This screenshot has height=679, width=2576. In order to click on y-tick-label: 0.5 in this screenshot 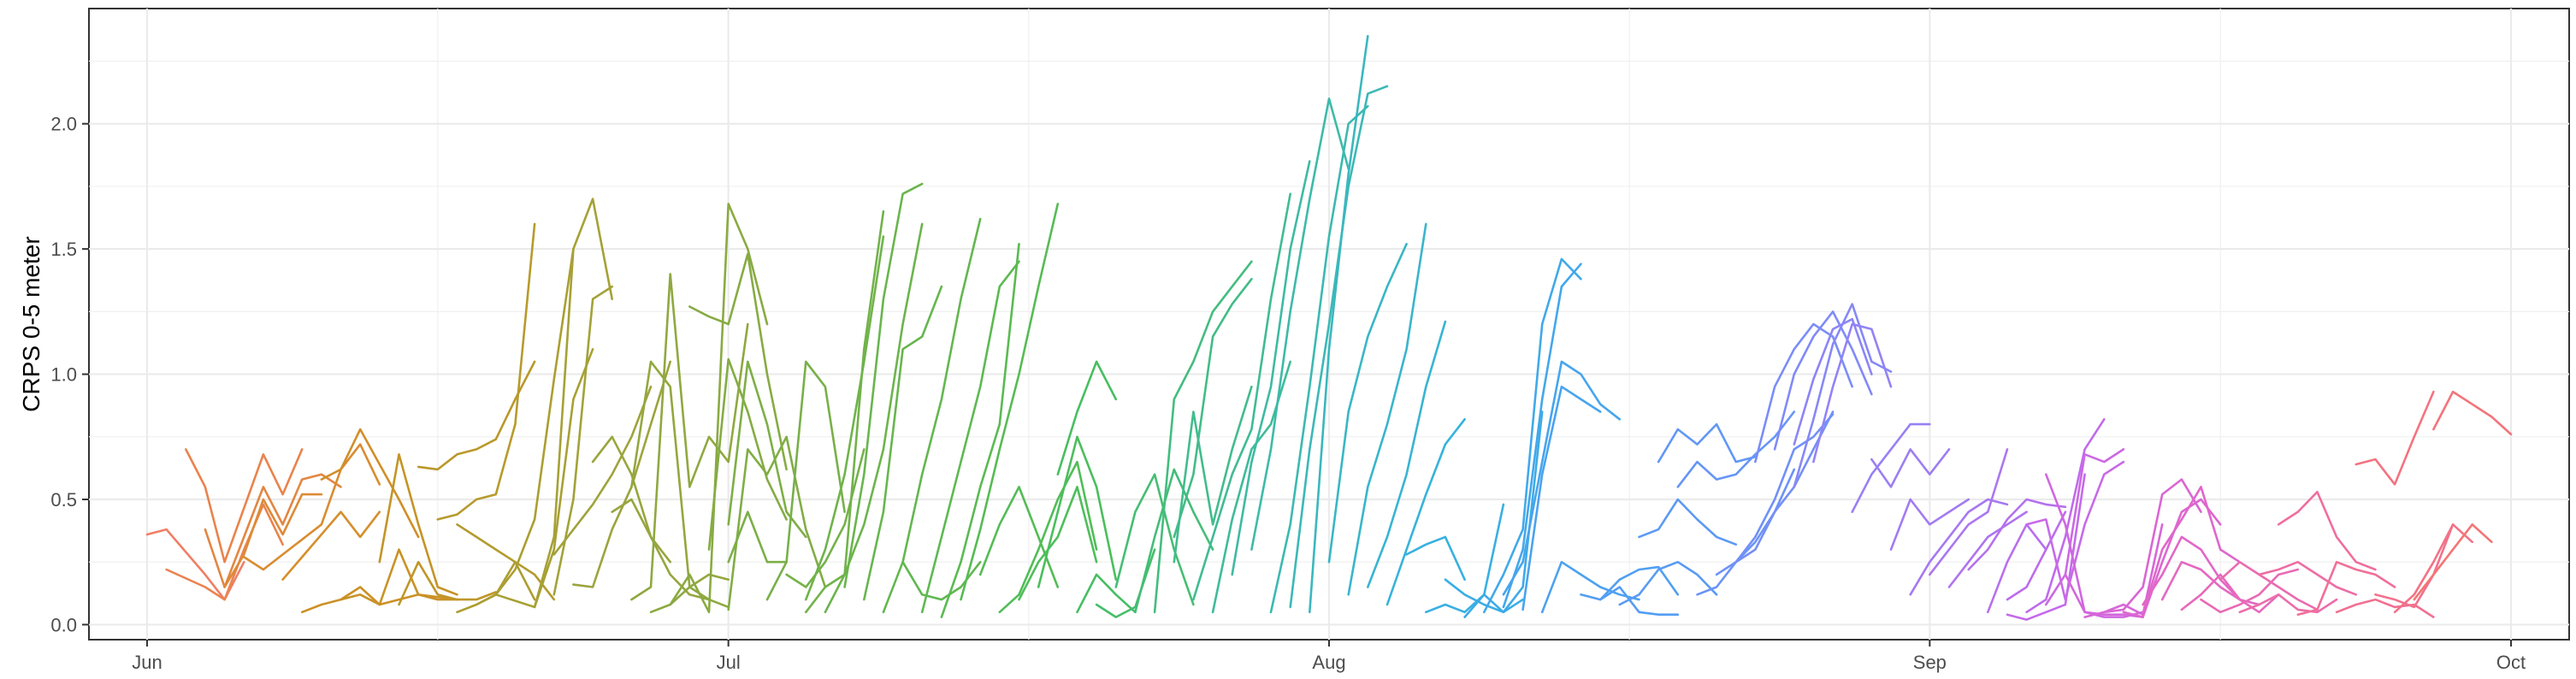, I will do `click(63, 500)`.